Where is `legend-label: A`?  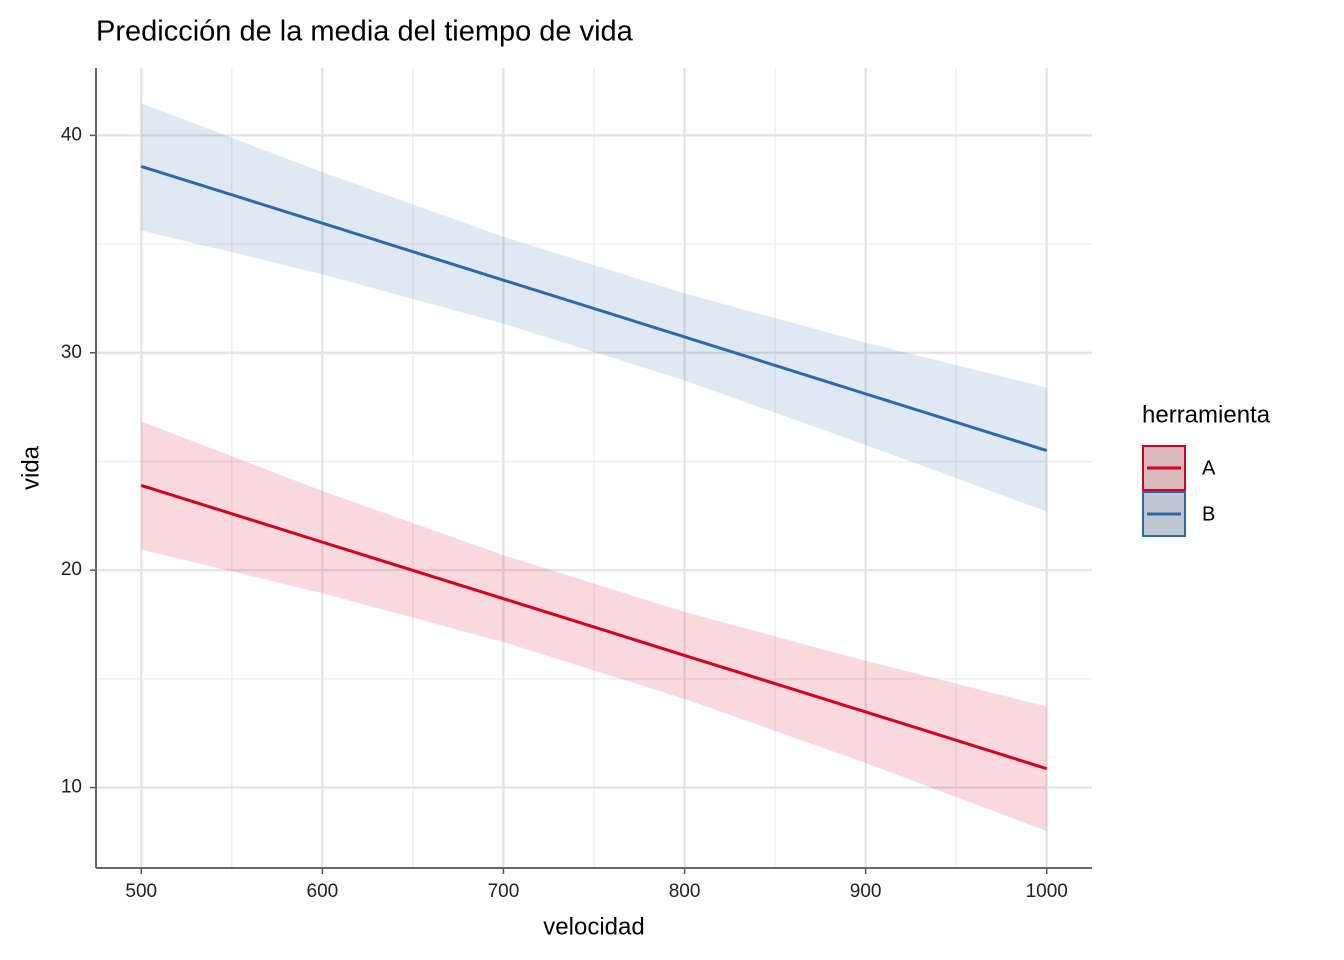
legend-label: A is located at coordinates (1209, 468).